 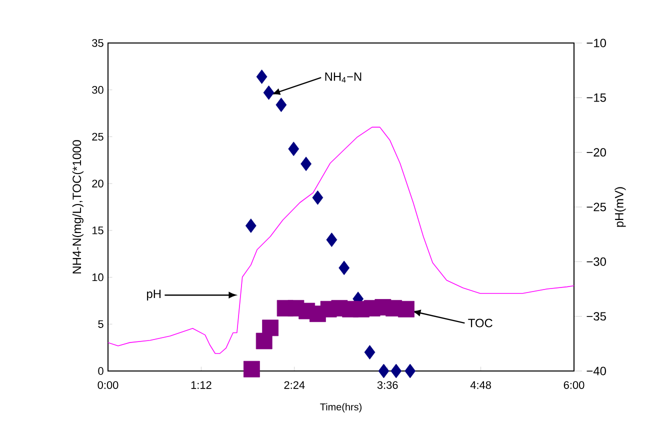 I want to click on x-tick-label: 6:00, so click(x=574, y=385).